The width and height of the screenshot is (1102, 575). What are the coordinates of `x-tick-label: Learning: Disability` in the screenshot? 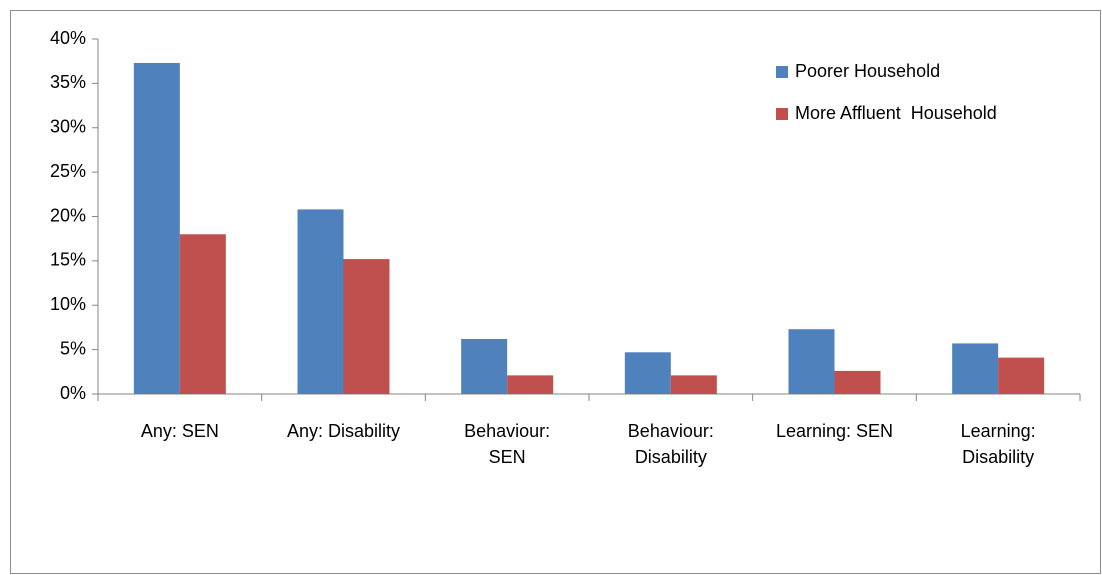 It's located at (998, 444).